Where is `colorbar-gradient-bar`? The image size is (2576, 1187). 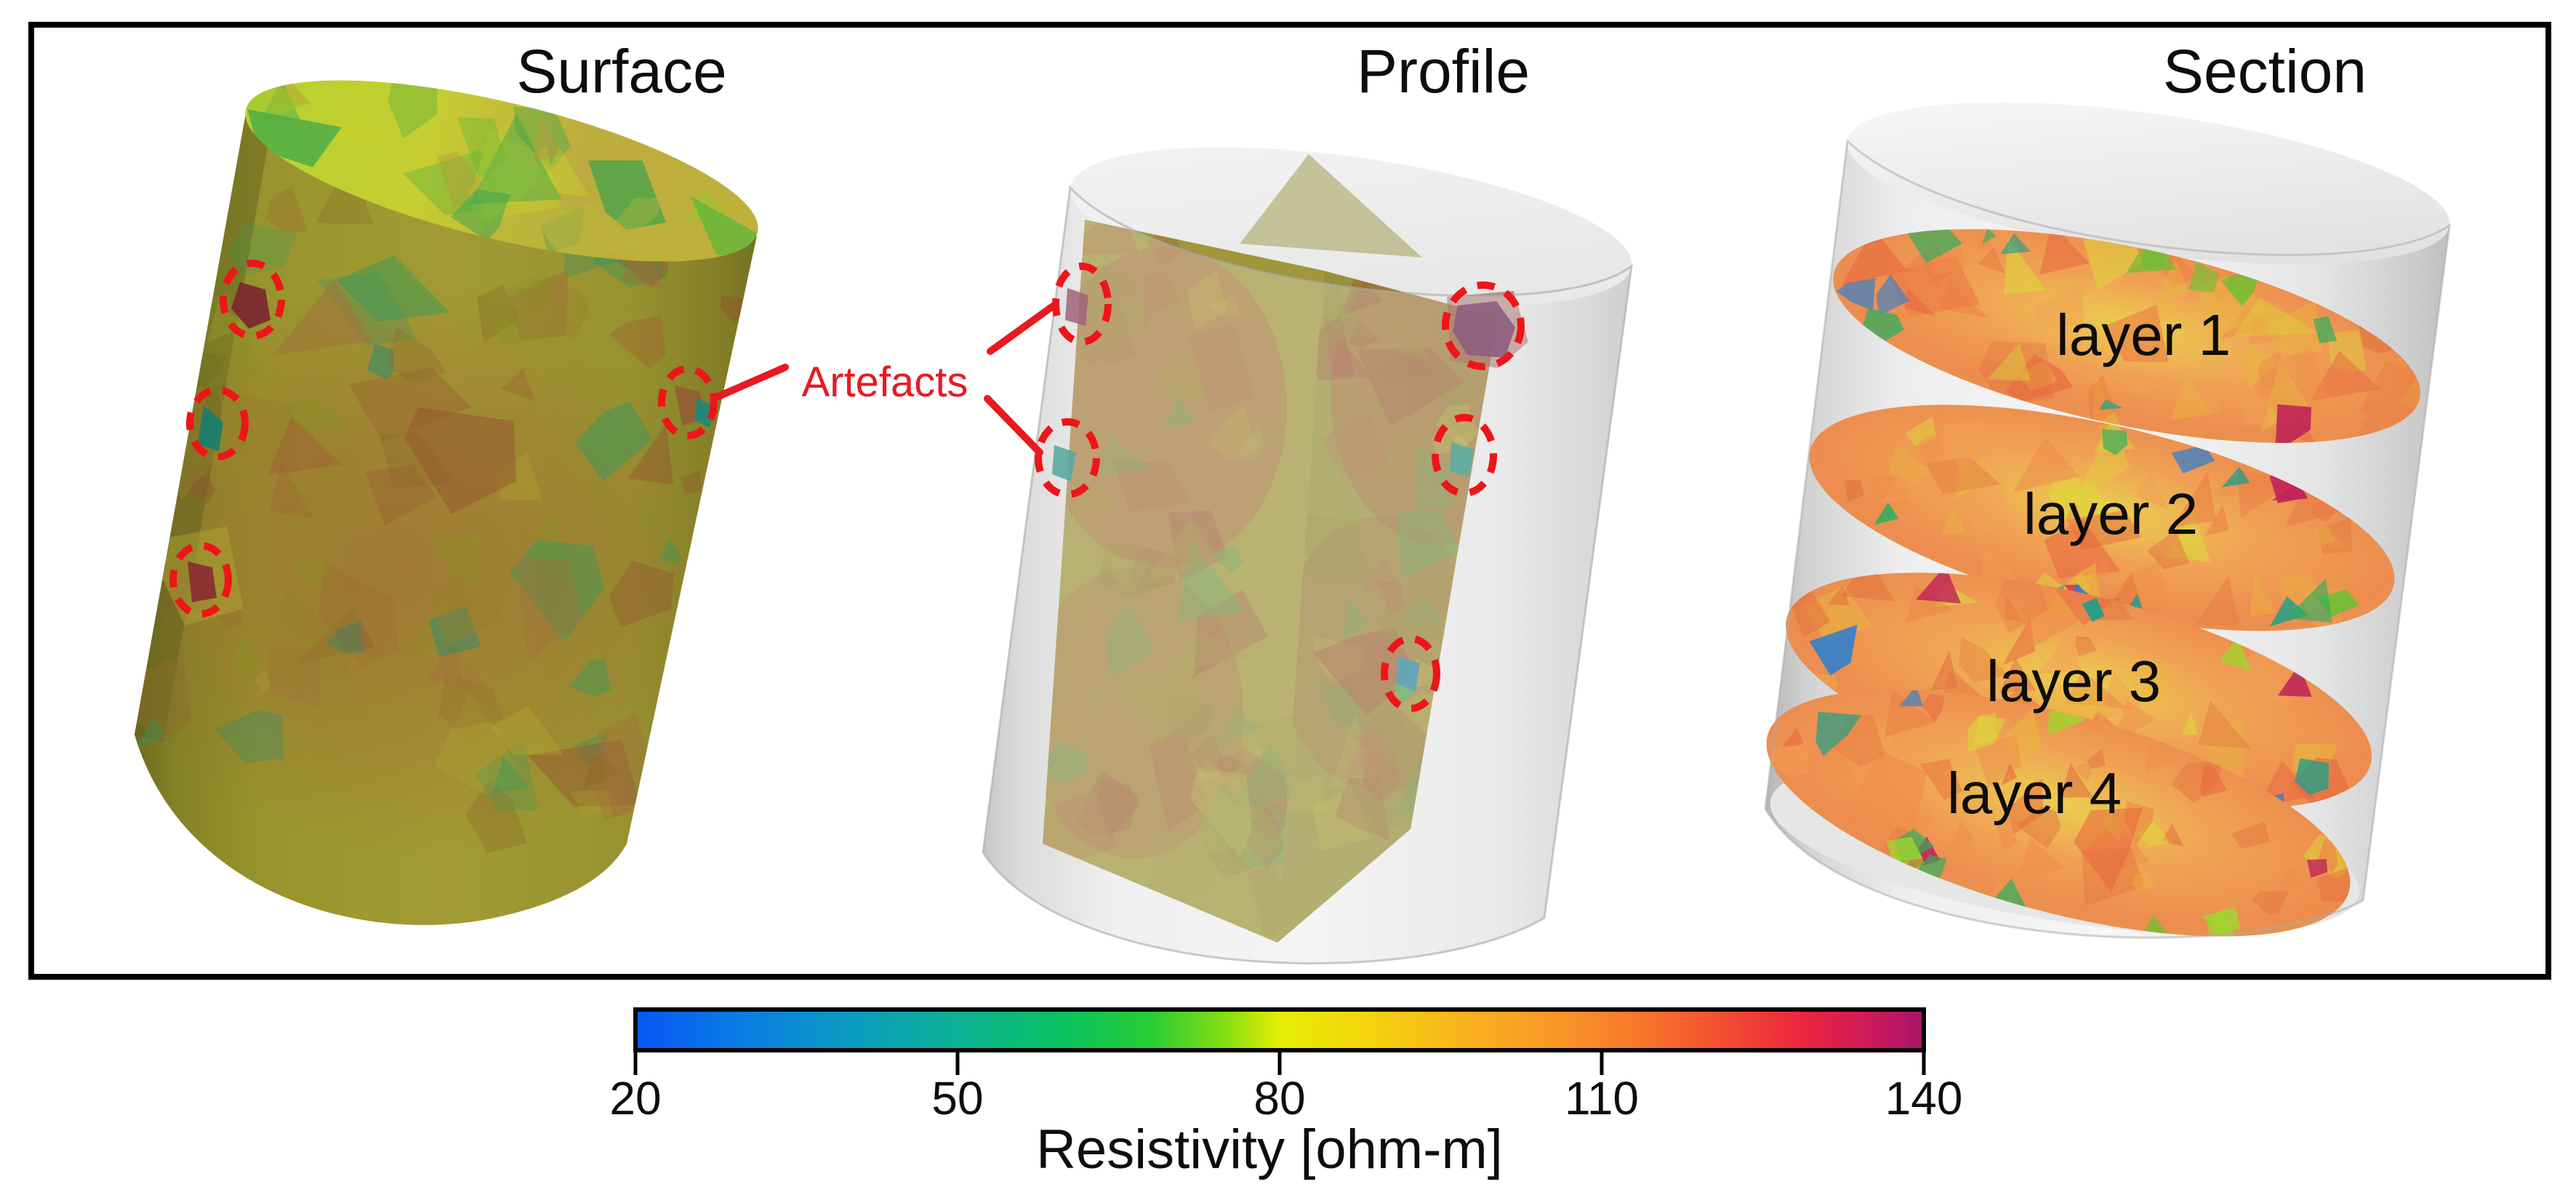
colorbar-gradient-bar is located at coordinates (1279, 1029).